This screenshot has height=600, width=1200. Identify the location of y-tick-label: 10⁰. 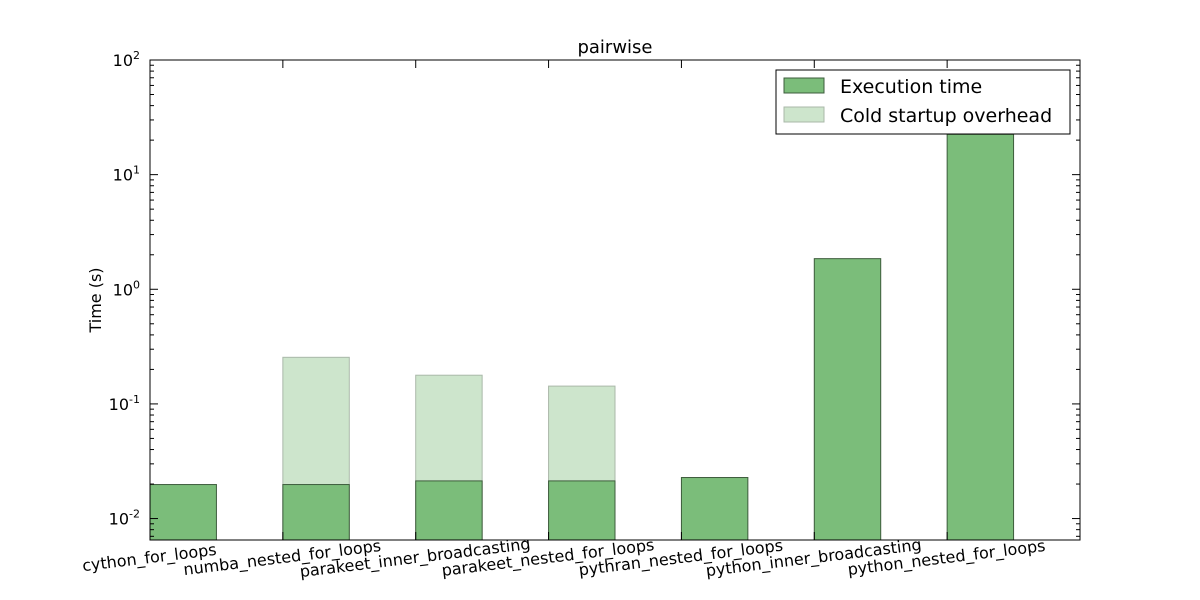
(126, 288).